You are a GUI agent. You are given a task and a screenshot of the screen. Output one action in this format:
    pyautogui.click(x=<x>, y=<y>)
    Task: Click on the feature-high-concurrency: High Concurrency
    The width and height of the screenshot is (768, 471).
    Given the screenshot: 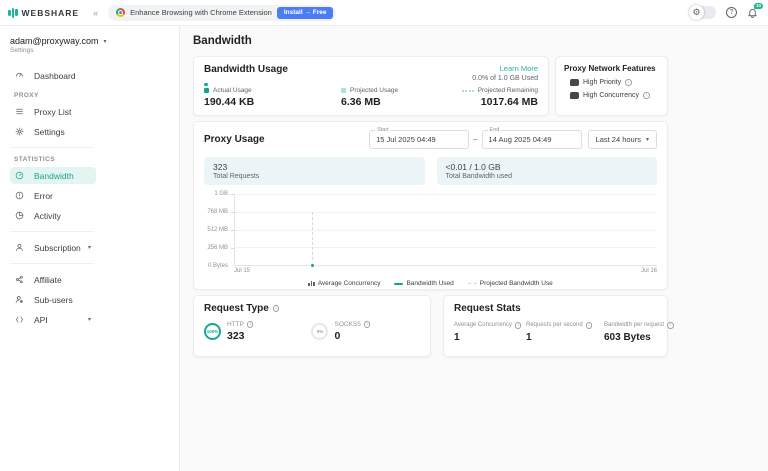 What is the action you would take?
    pyautogui.click(x=614, y=95)
    